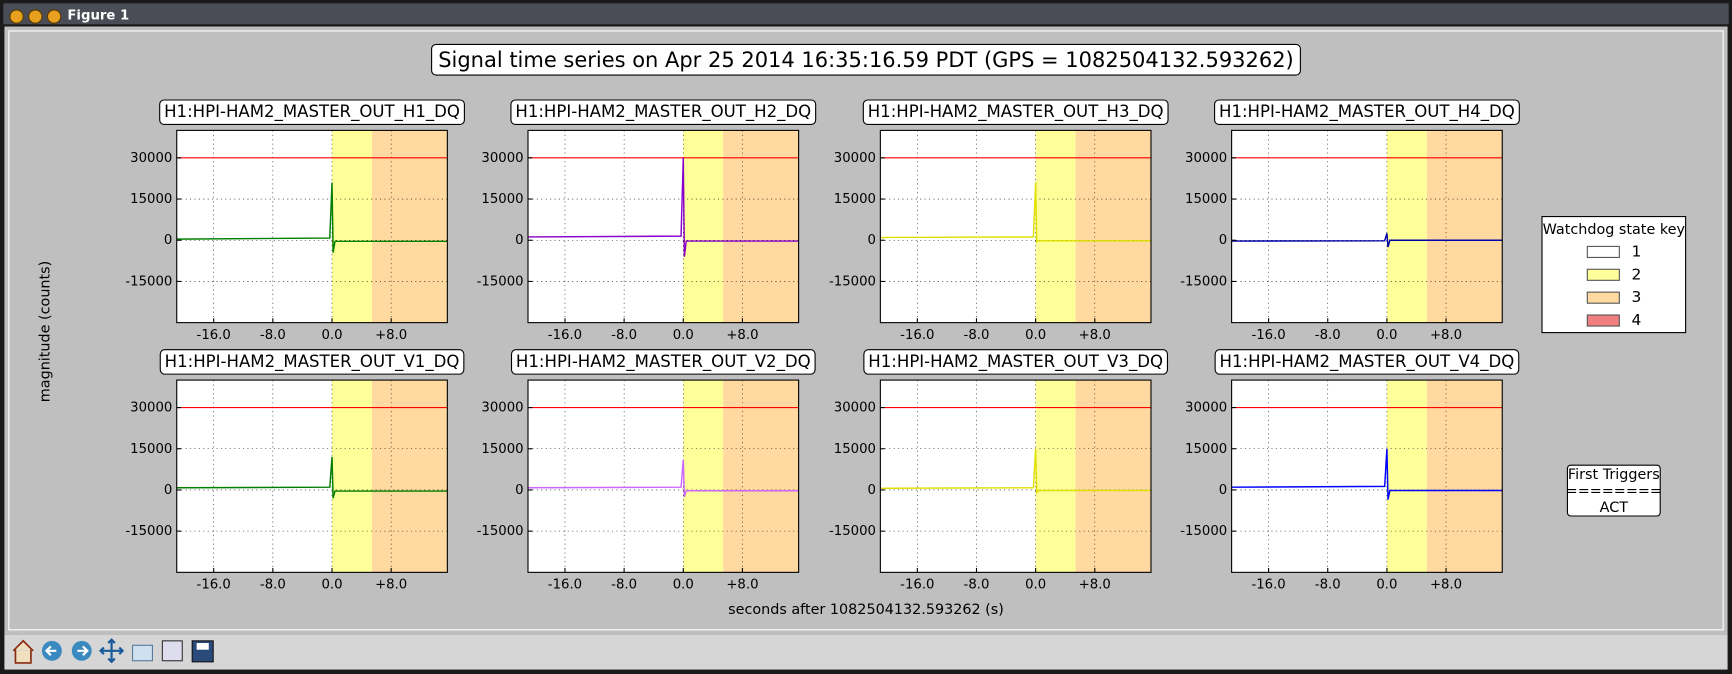 The image size is (1732, 674). I want to click on window-title: Figure 1, so click(98, 15).